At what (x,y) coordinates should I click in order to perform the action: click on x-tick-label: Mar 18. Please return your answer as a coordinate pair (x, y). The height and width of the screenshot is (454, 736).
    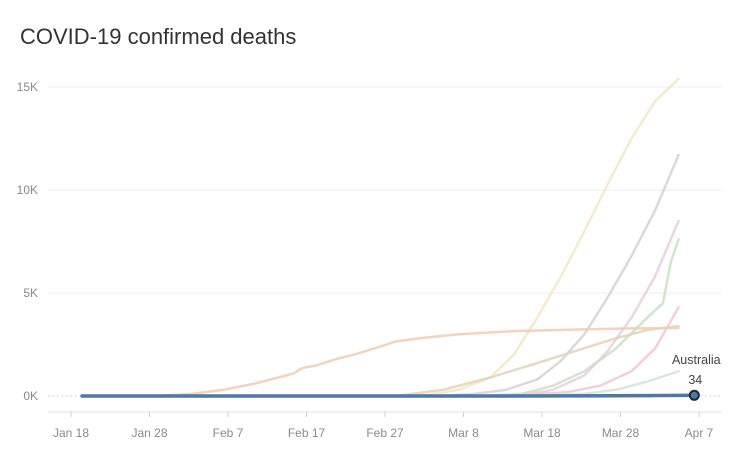
    Looking at the image, I should click on (542, 433).